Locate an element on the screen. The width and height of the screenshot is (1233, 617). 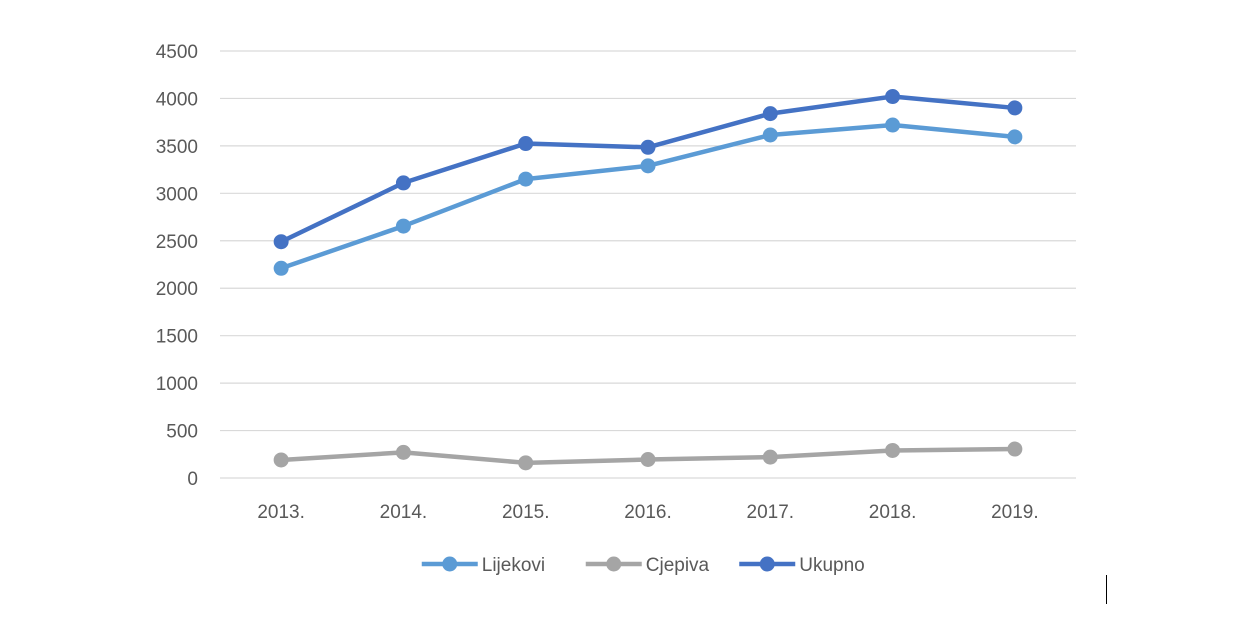
x-tick-label: 2015. is located at coordinates (526, 512).